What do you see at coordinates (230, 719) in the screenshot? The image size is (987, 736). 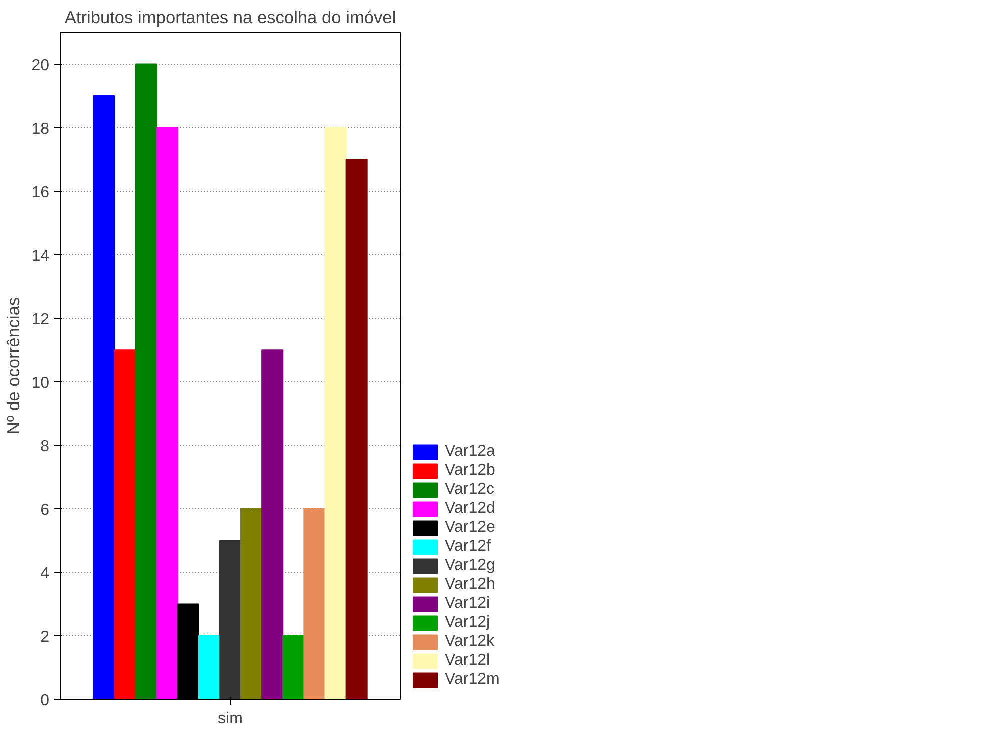 I see `x-tick-label: sim` at bounding box center [230, 719].